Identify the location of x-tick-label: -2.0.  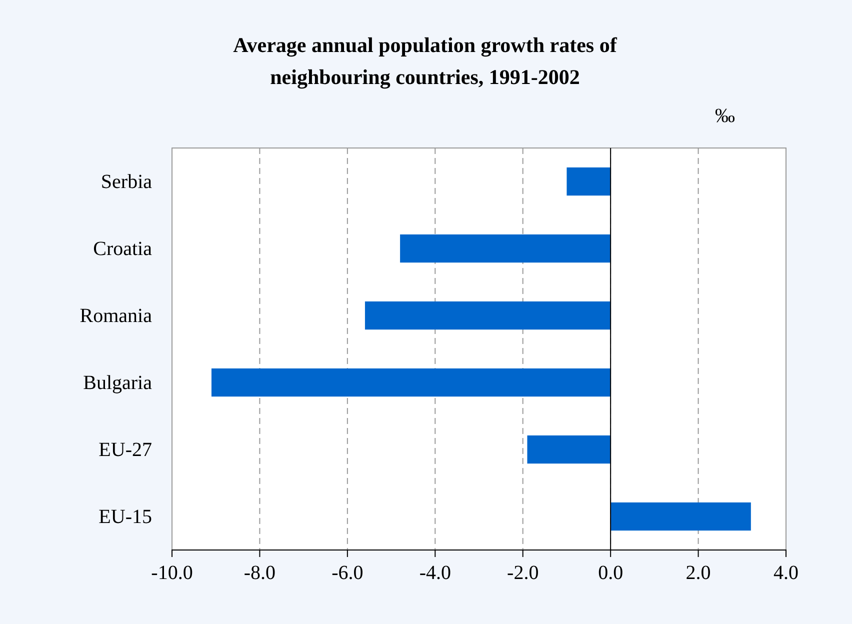
(523, 573).